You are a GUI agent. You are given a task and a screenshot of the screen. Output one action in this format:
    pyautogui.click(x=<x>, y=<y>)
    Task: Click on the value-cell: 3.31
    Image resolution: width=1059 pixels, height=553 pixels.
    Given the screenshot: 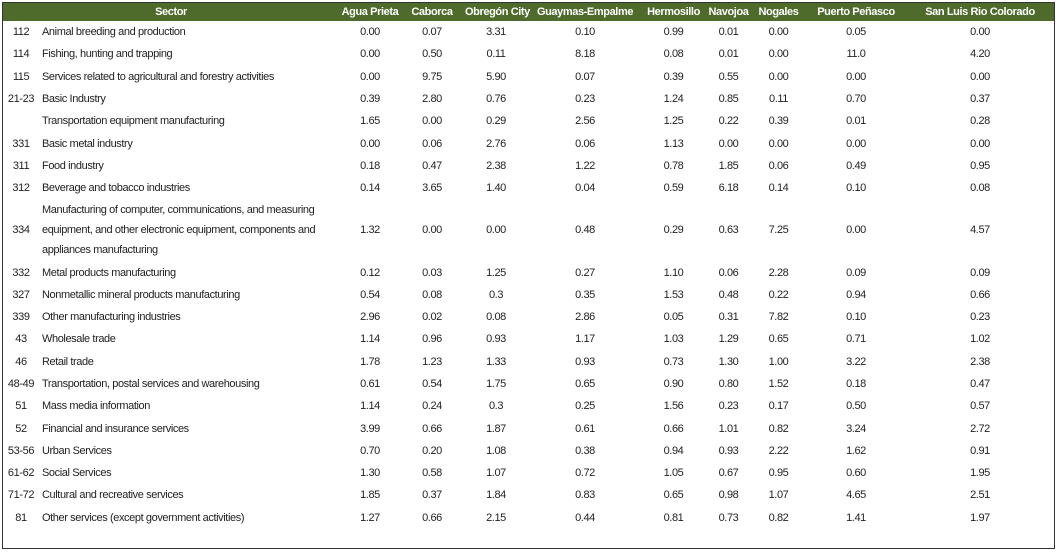 What is the action you would take?
    pyautogui.click(x=496, y=32)
    